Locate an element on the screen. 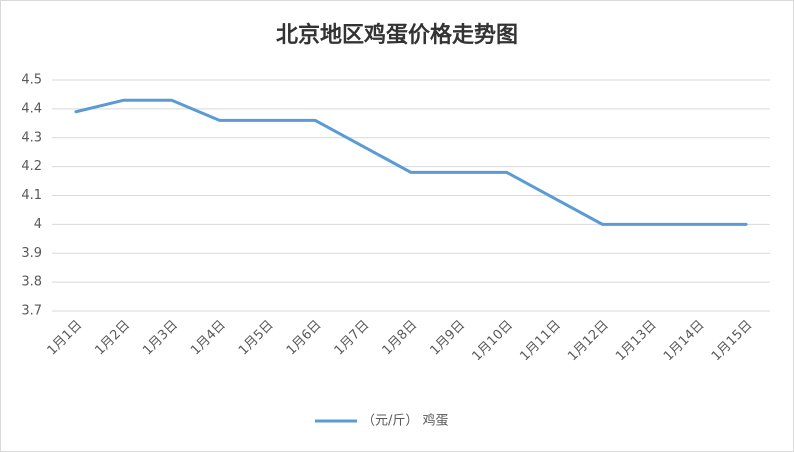 Image resolution: width=794 pixels, height=452 pixels. y-tick-label: 3.8 is located at coordinates (31, 282).